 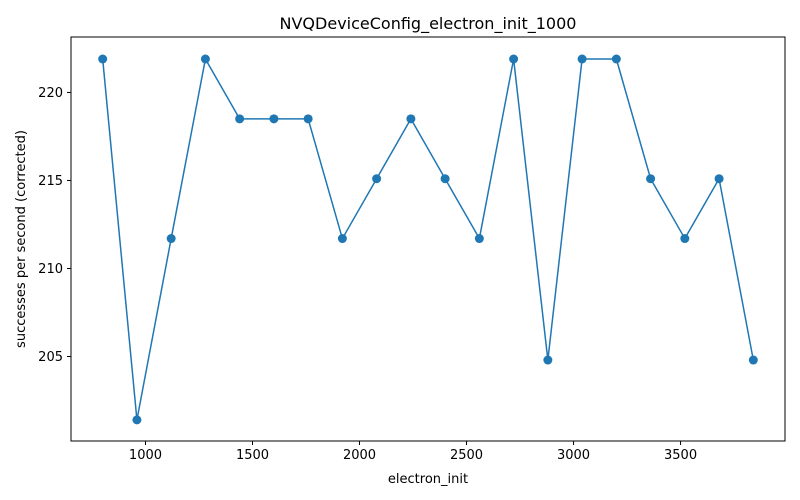 I want to click on x-tick-label: 1500, so click(x=252, y=455).